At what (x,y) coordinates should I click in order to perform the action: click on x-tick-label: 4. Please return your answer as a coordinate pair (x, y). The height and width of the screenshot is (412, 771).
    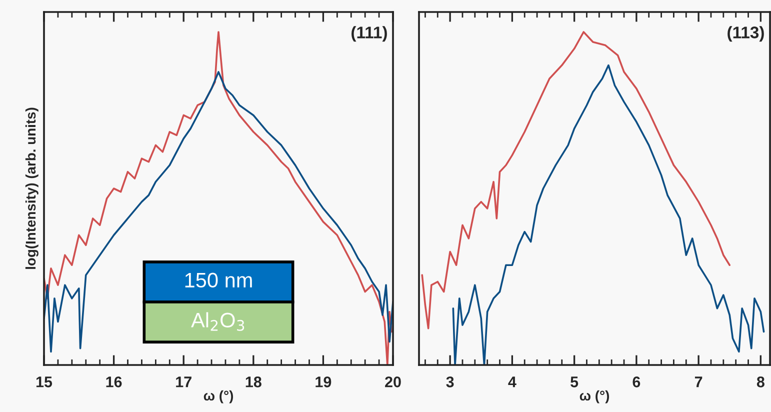
    Looking at the image, I should click on (512, 382).